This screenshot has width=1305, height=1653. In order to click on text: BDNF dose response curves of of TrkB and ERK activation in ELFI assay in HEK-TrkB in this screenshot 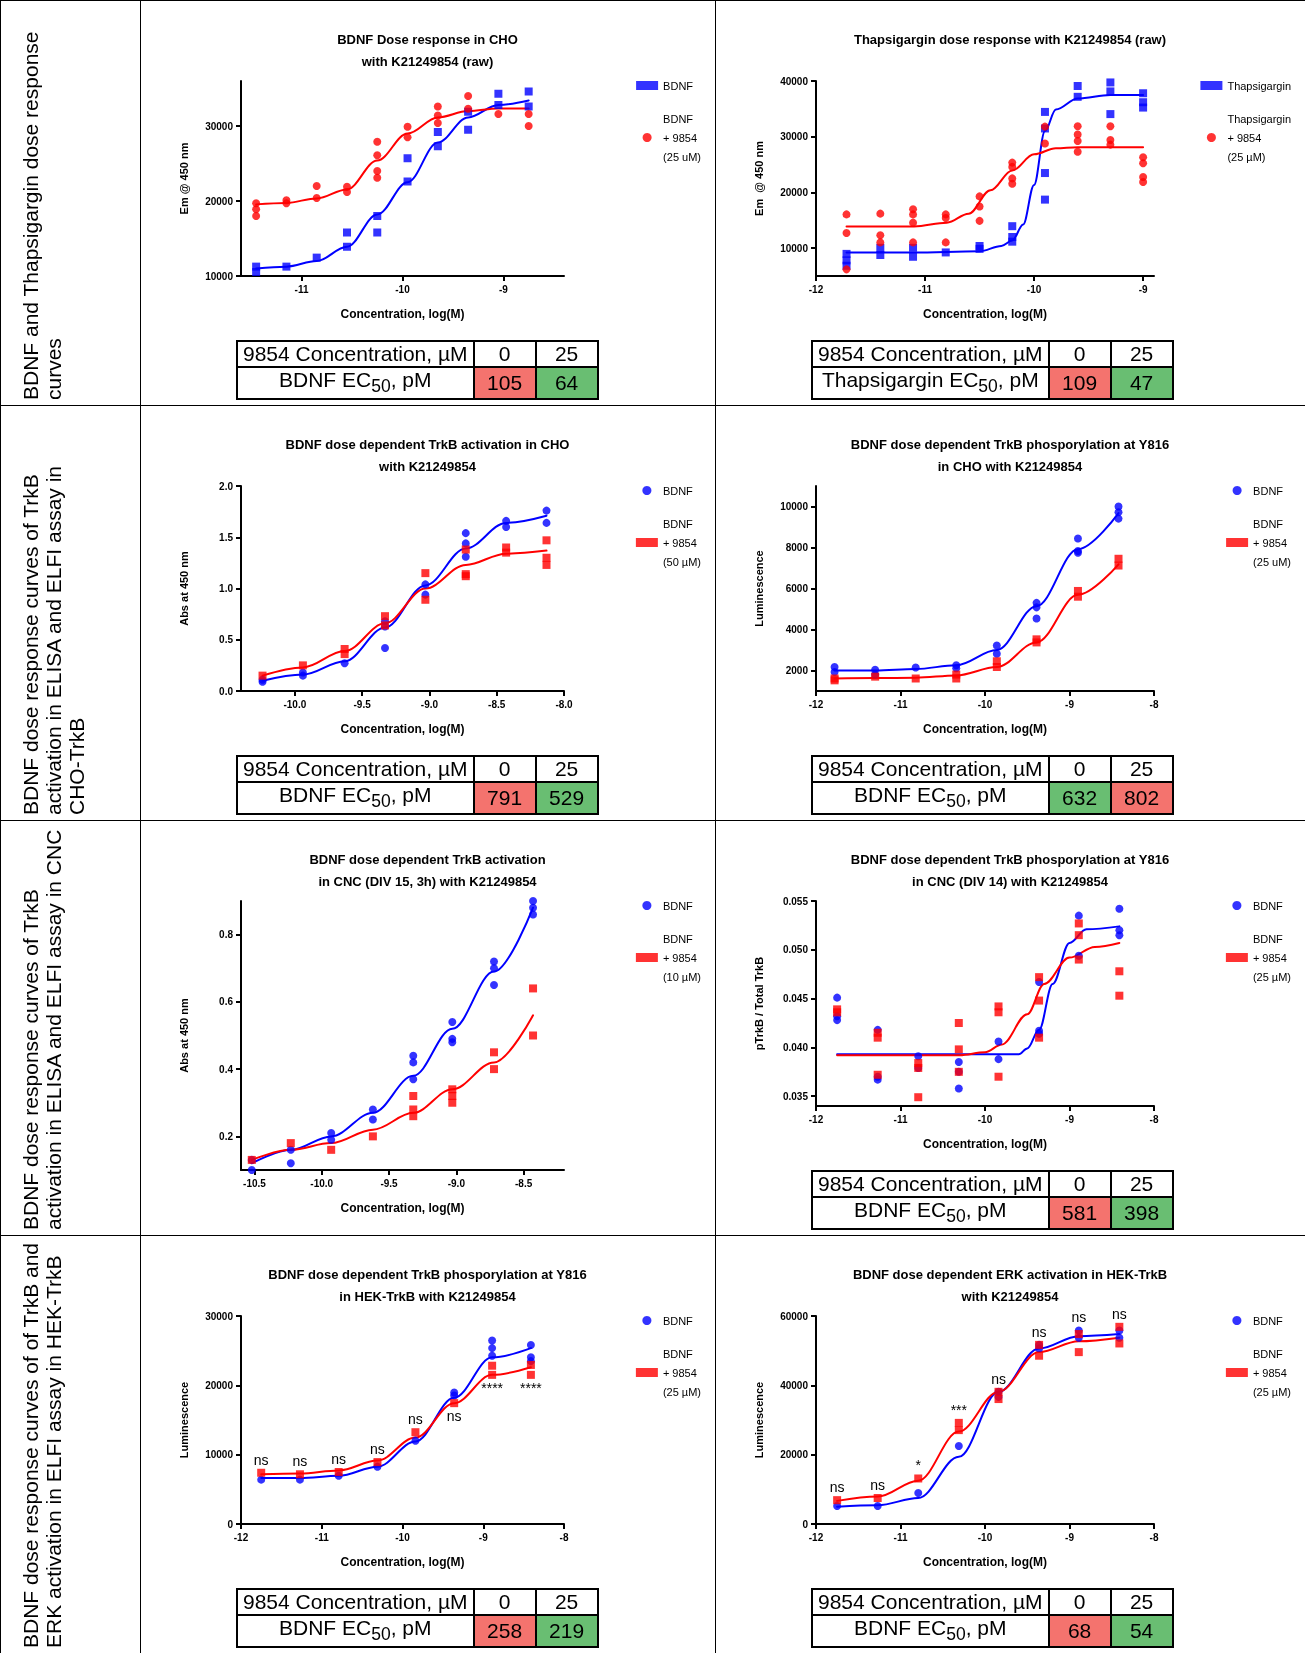, I will do `click(42, 1445)`.